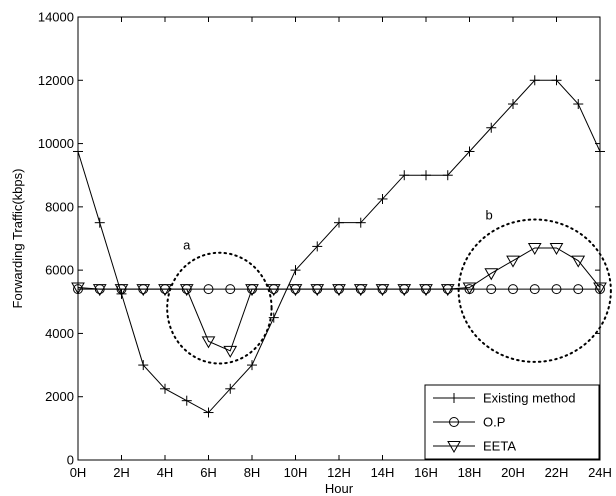 This screenshot has height=496, width=616. I want to click on y-tick-label: 6000, so click(59, 270).